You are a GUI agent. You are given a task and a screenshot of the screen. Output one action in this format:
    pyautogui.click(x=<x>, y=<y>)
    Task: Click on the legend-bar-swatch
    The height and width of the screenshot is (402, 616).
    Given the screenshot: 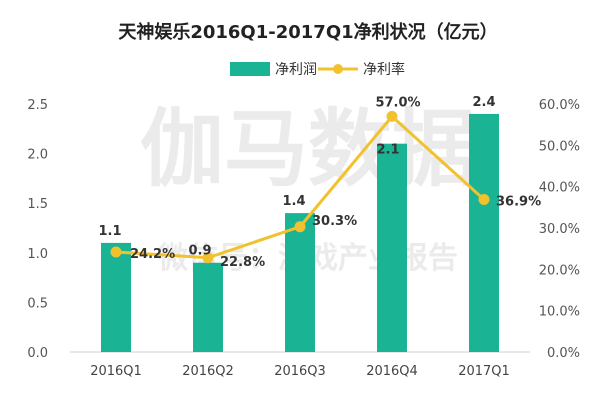 What is the action you would take?
    pyautogui.click(x=250, y=69)
    